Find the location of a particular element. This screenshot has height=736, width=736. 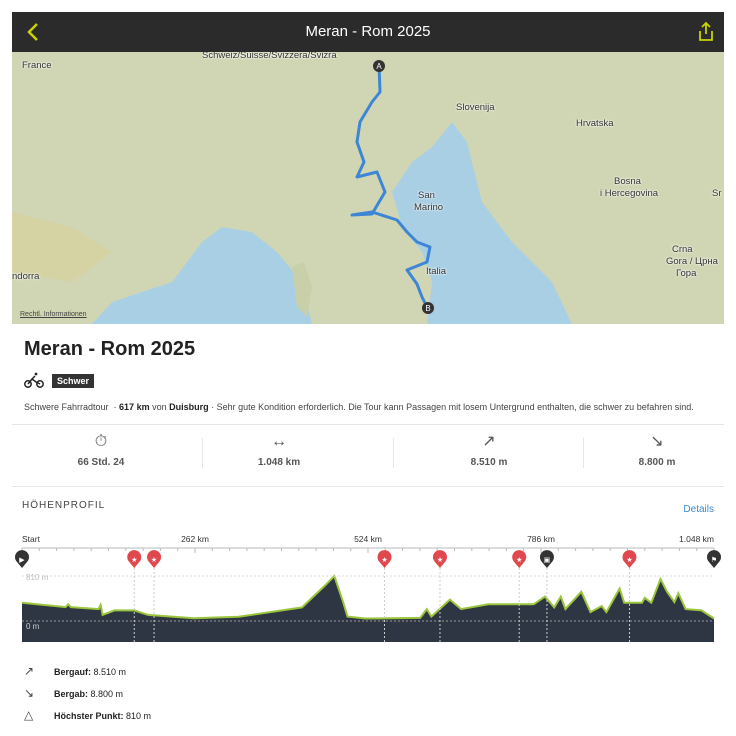

map-label: Crna is located at coordinates (682, 249).